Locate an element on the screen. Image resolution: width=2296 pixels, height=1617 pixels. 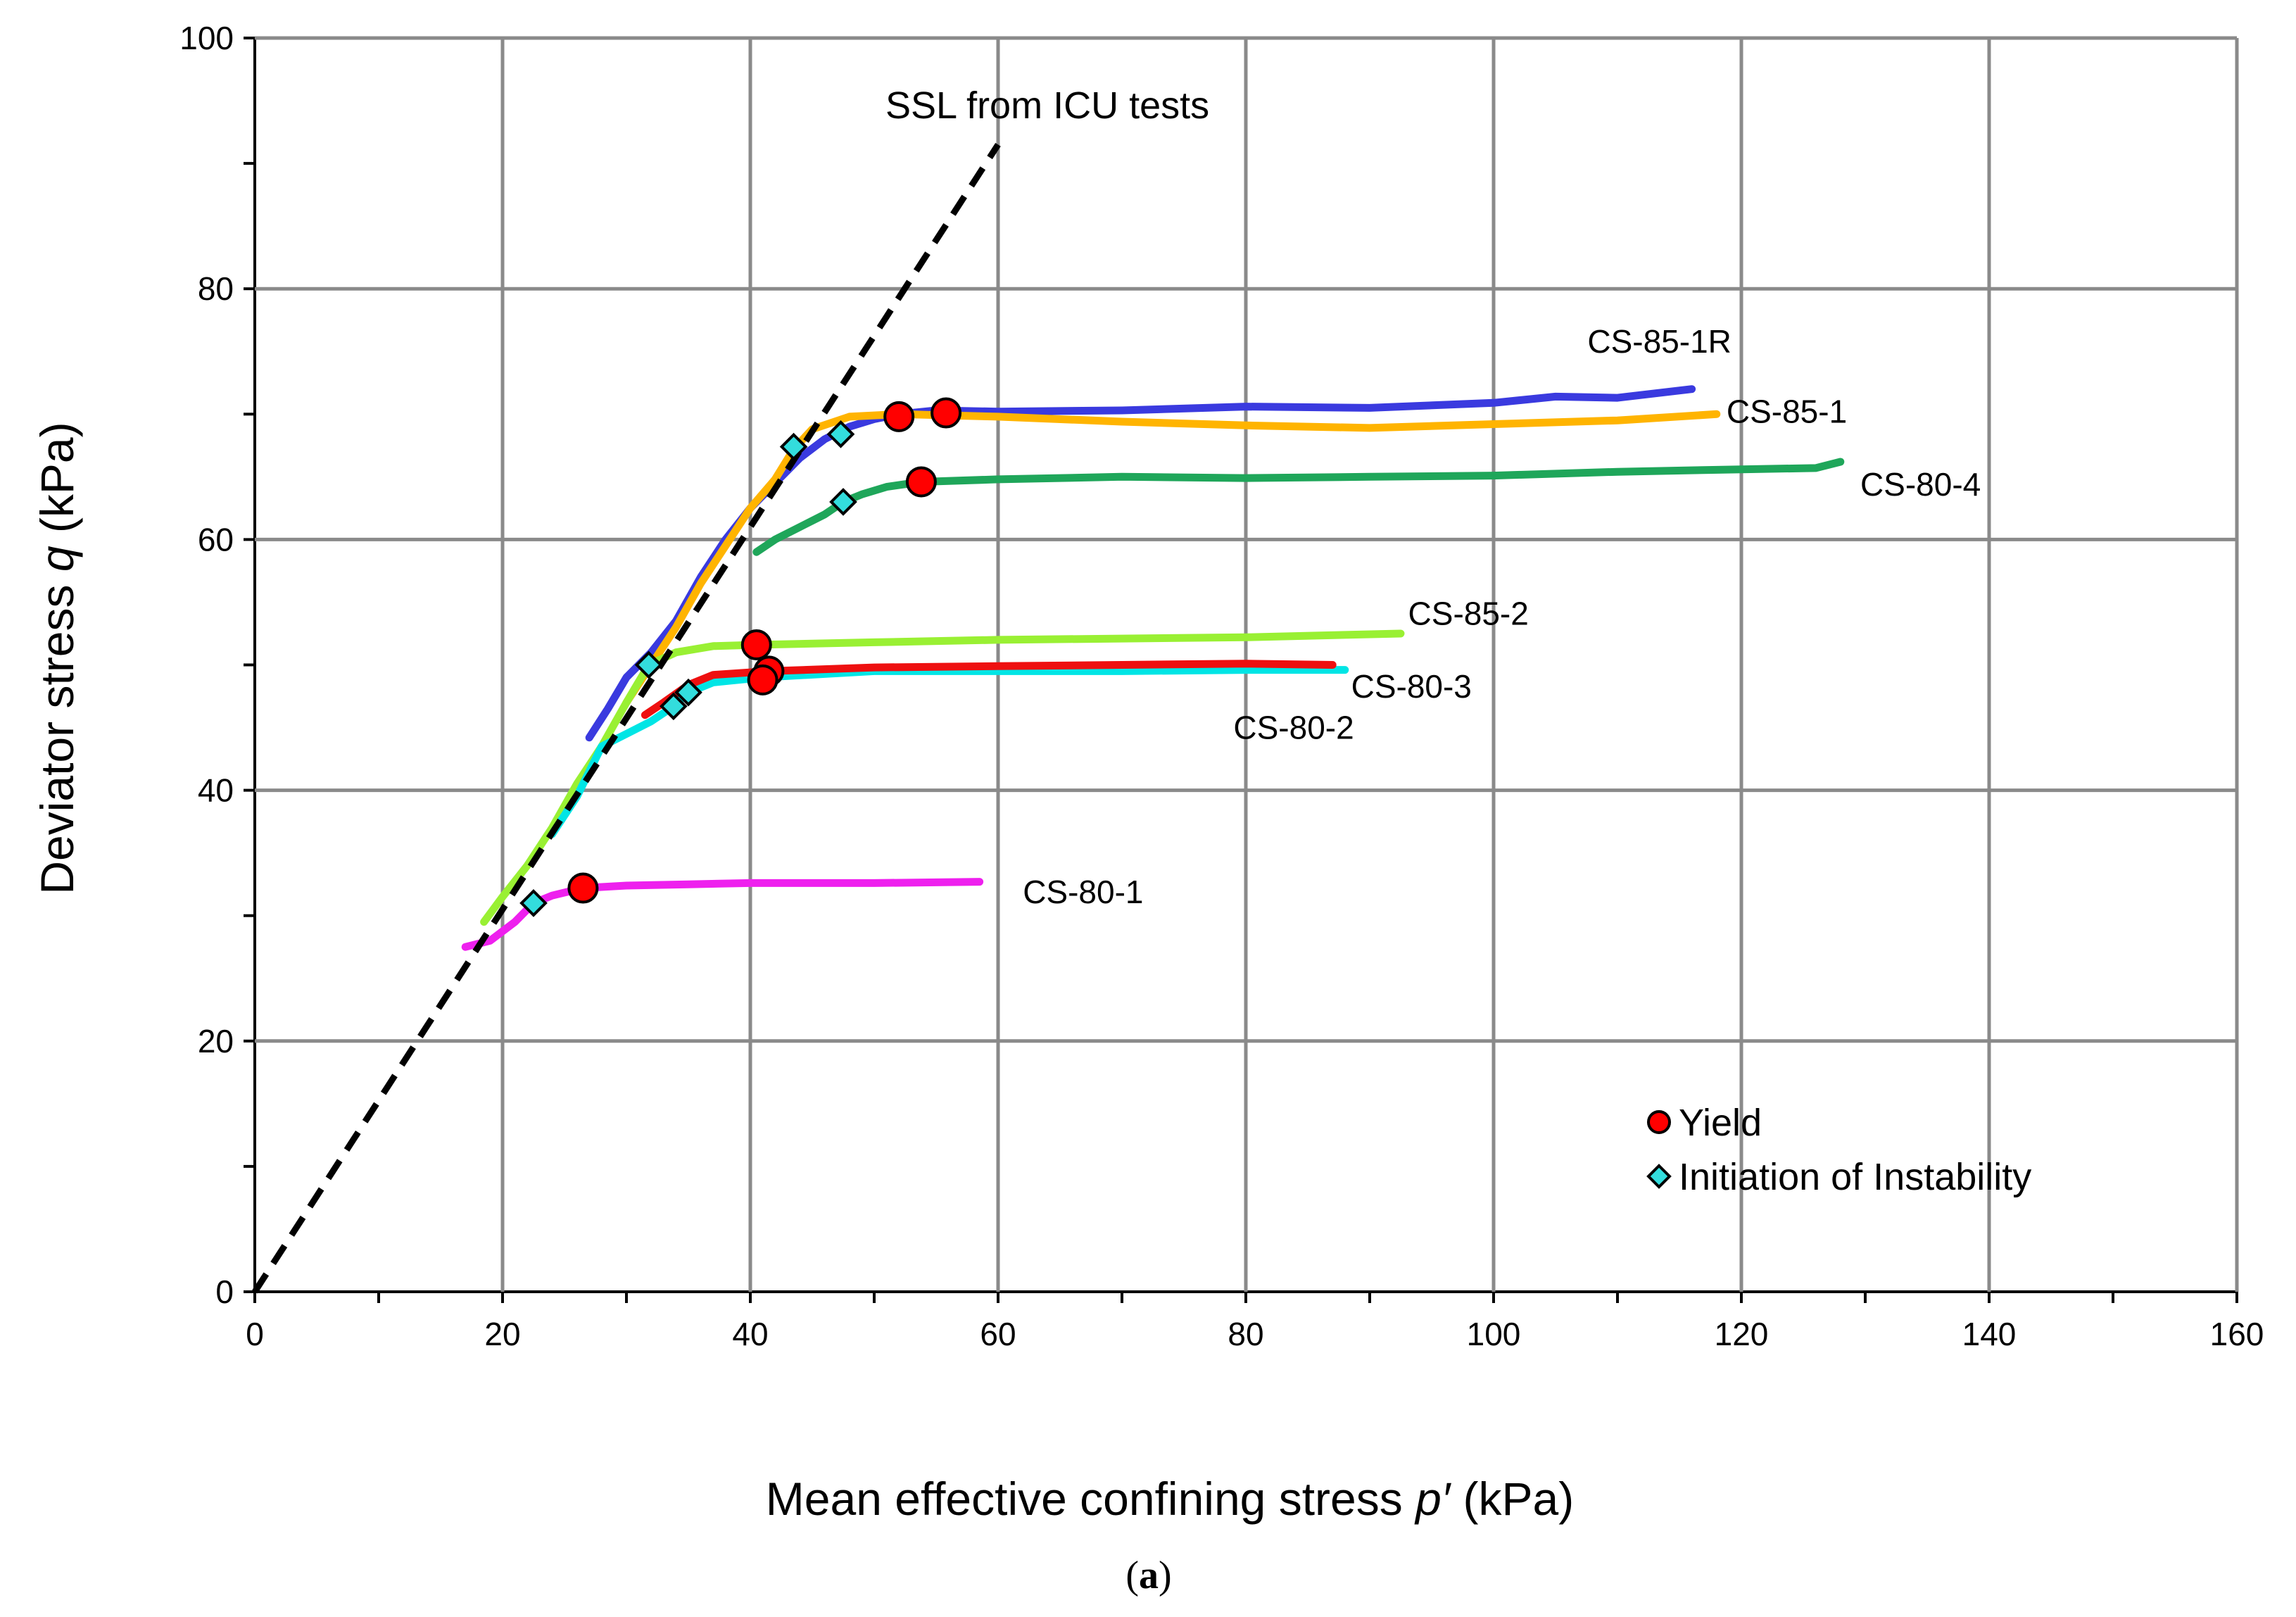
series-line-cs-85-1r is located at coordinates (1140, 563).